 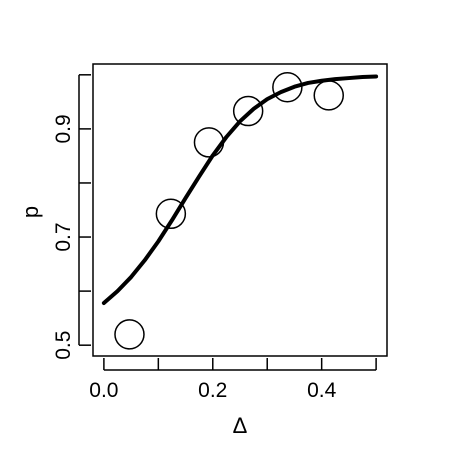 I want to click on y-axis-title: p, so click(x=30, y=212).